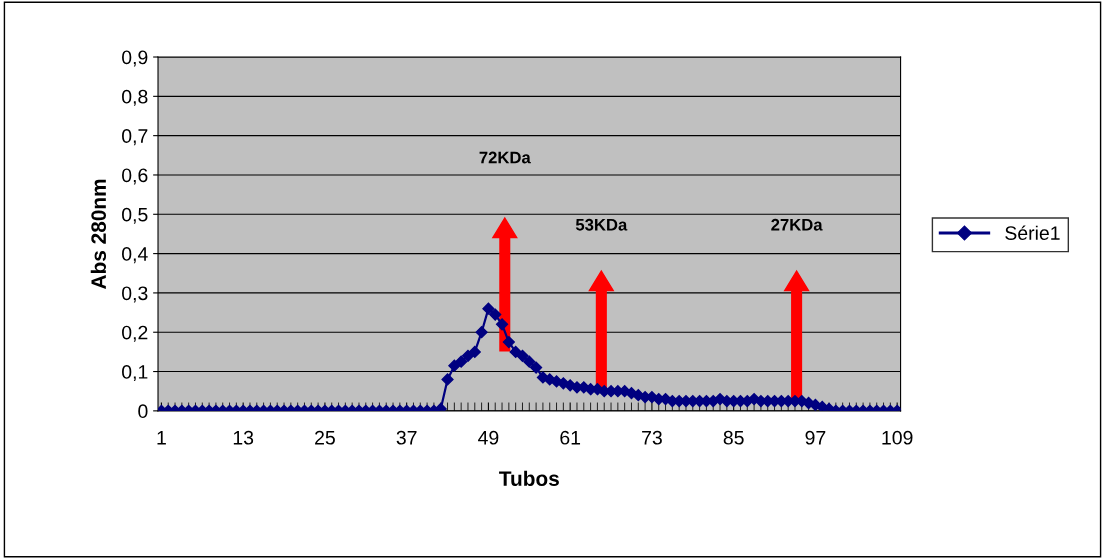  I want to click on x-tick-label: 109, so click(897, 437).